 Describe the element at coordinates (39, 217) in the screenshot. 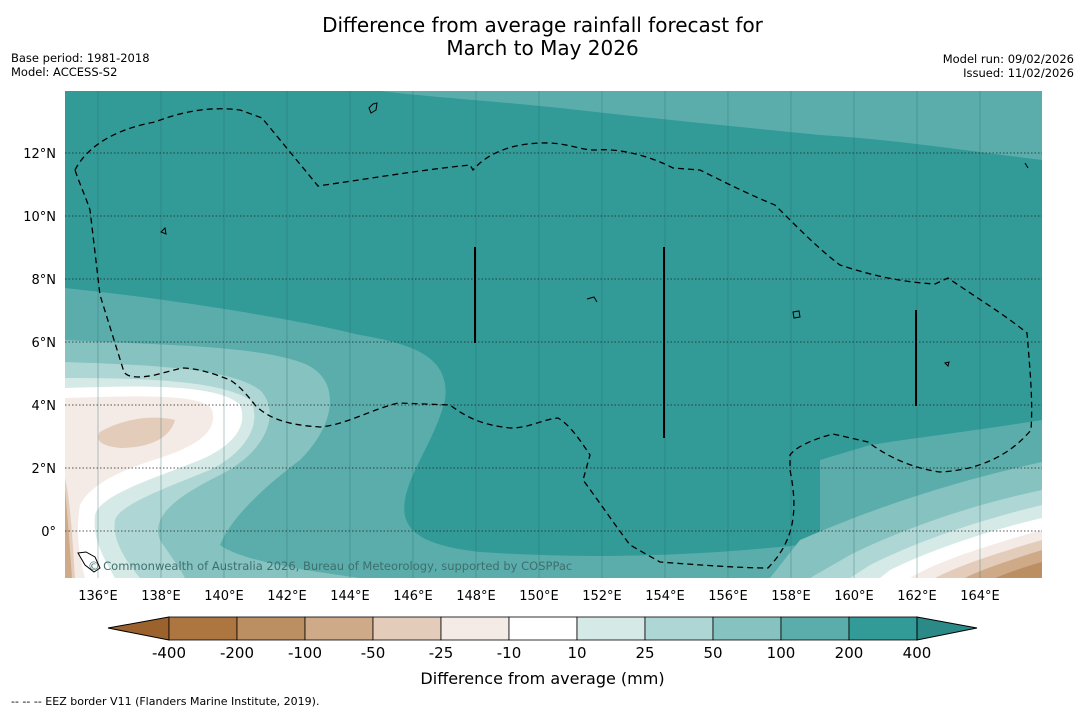

I see `lat-tick-label: 10°N` at that location.